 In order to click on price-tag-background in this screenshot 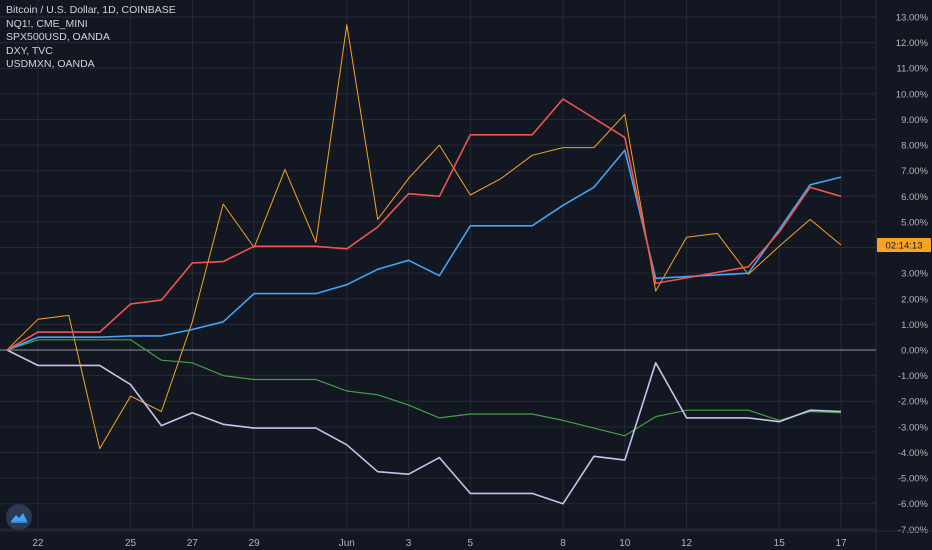, I will do `click(904, 244)`.